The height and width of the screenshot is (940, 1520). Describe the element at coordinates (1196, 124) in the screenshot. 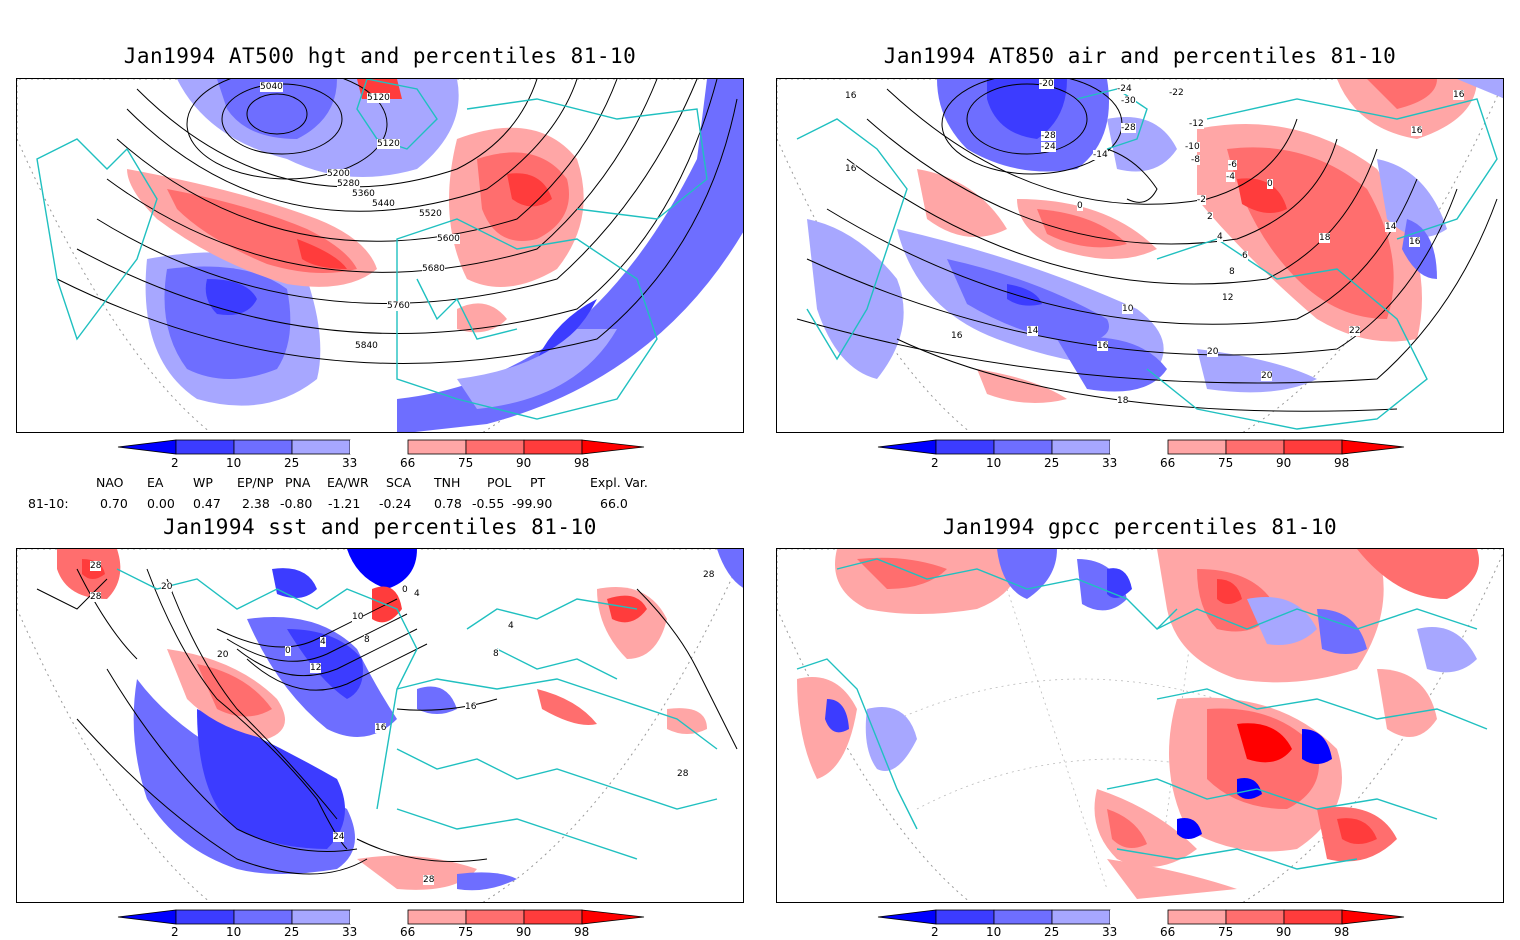

I see `air-label: -12` at that location.